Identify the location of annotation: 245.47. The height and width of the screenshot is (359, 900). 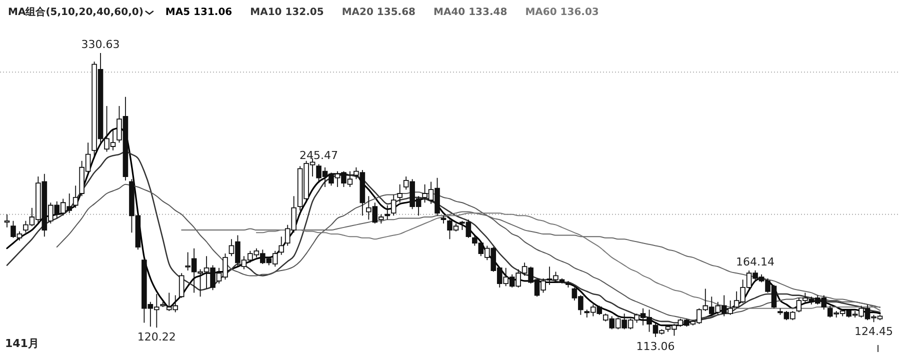
(319, 155).